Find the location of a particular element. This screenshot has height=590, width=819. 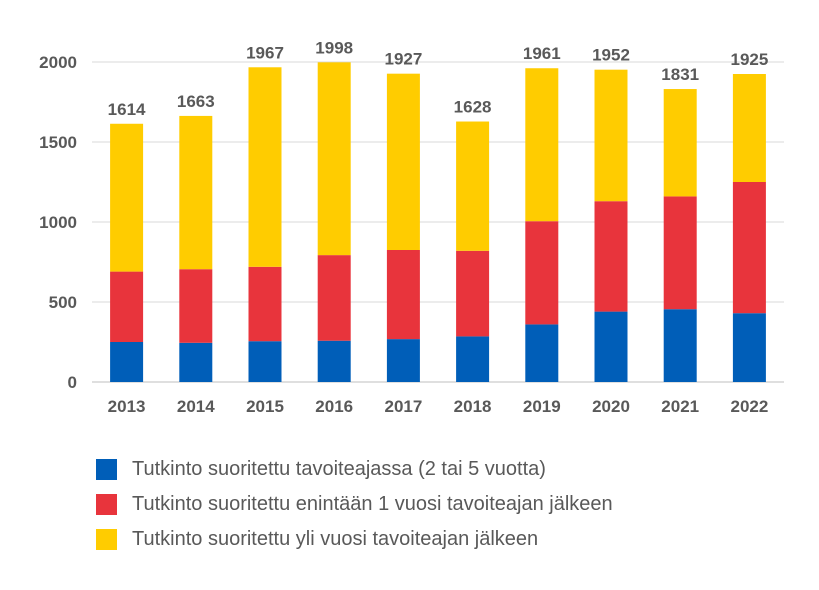

x-tick-label: 2017 is located at coordinates (403, 406).